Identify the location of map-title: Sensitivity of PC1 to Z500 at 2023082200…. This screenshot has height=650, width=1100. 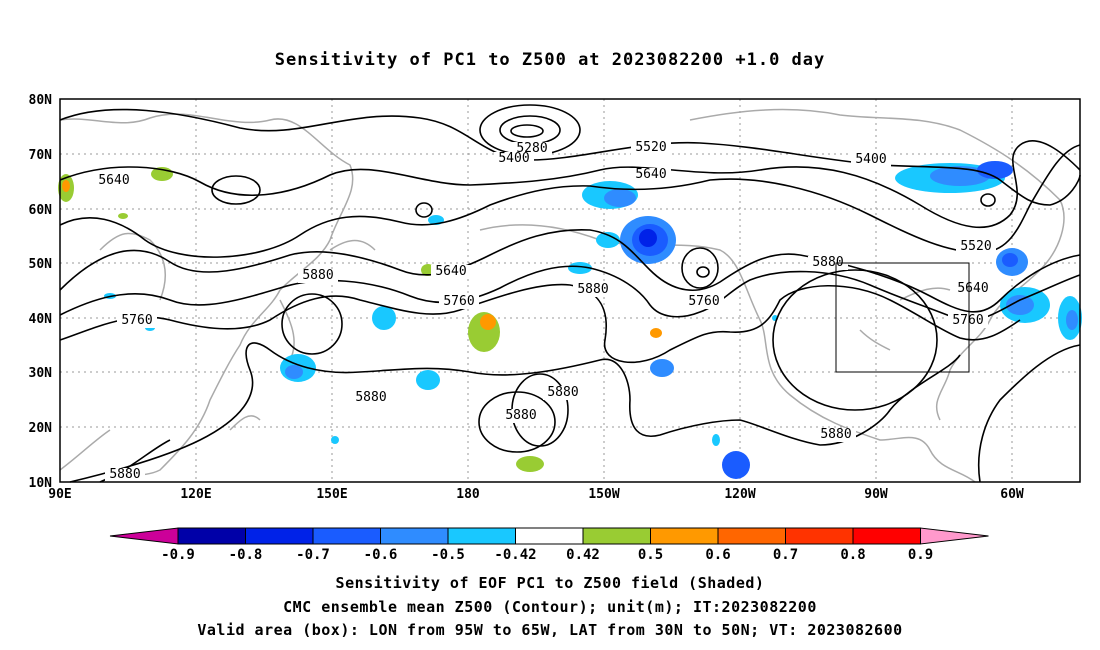
(550, 60).